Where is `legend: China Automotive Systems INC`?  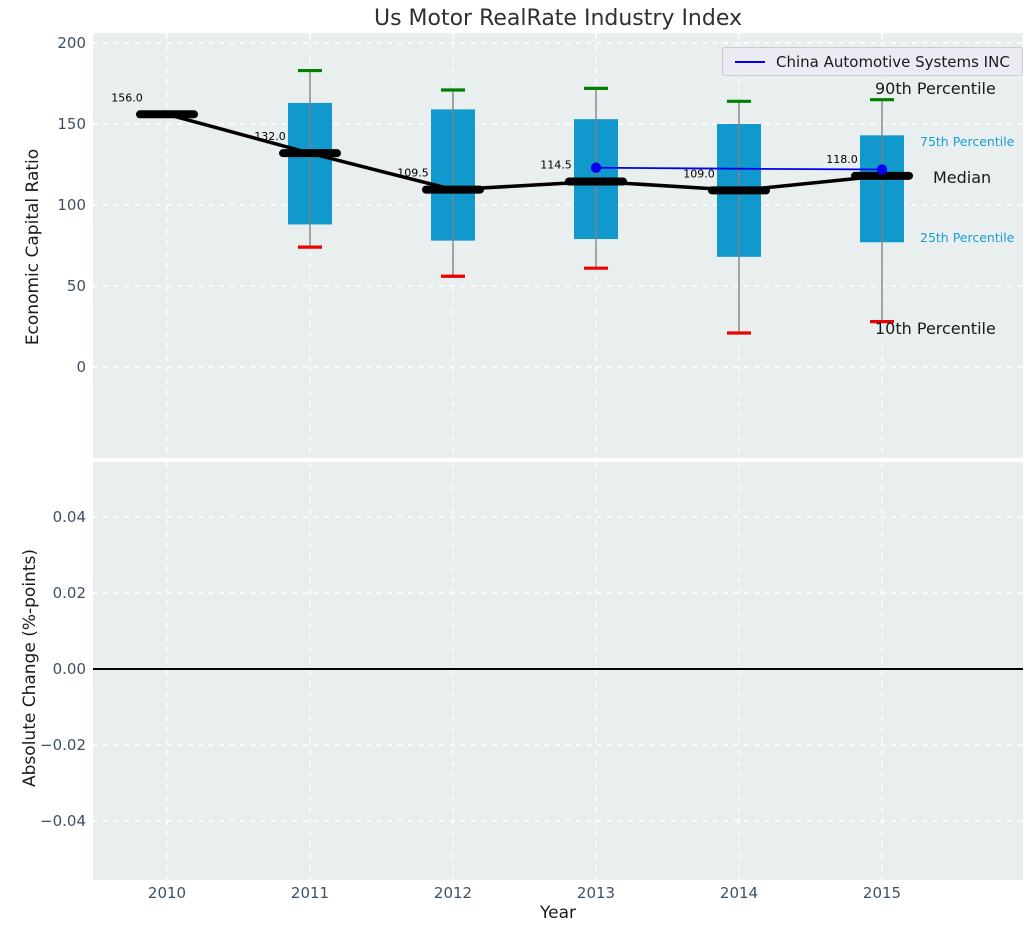 legend: China Automotive Systems INC is located at coordinates (872, 61).